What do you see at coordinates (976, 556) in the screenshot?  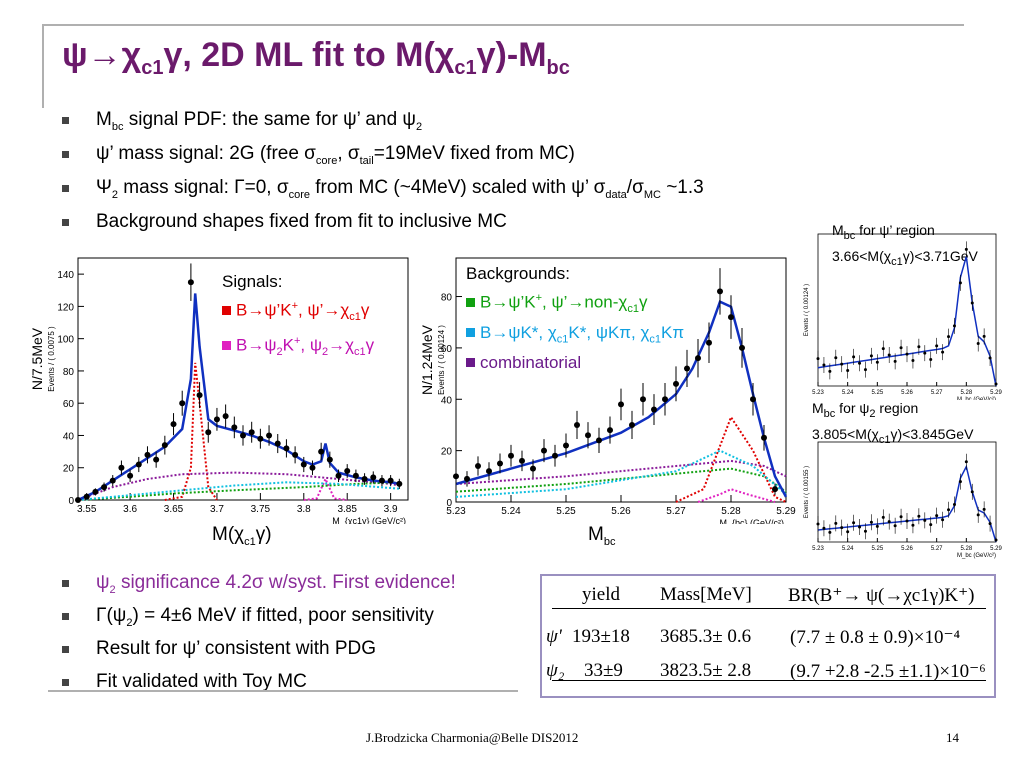 I see `x-axis-small-label: M_bc (GeV/c²)` at bounding box center [976, 556].